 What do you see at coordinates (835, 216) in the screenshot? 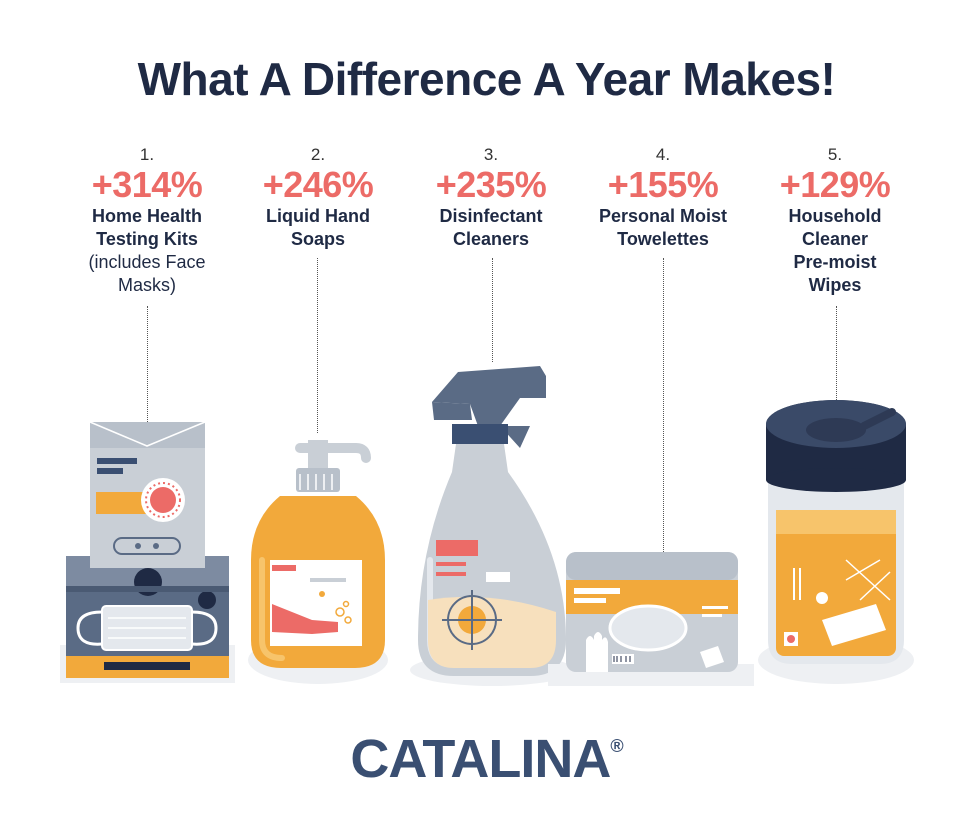
I see `item-label-line: Household` at bounding box center [835, 216].